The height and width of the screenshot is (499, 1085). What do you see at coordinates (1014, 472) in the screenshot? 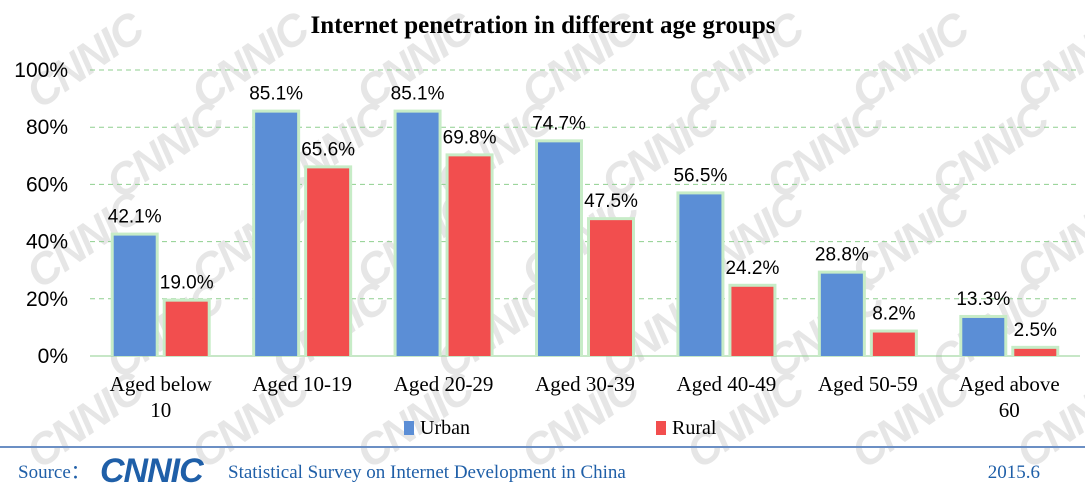
I see `footer-date: 2015.6` at bounding box center [1014, 472].